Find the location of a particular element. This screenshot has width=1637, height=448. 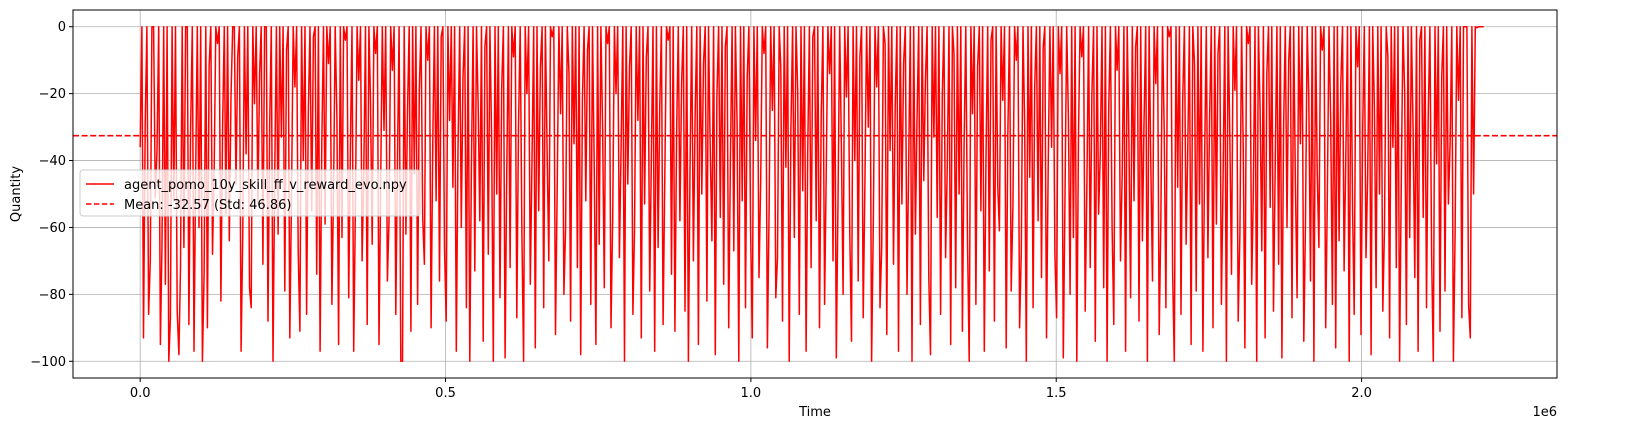

legend-box is located at coordinates (250, 193).